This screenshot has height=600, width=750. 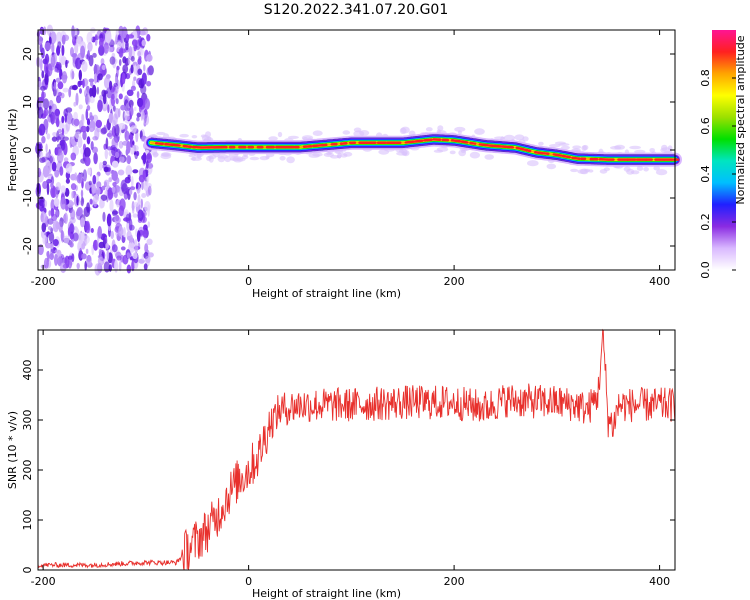 I want to click on spectrogram-y-tick-label: -10, so click(x=27, y=198).